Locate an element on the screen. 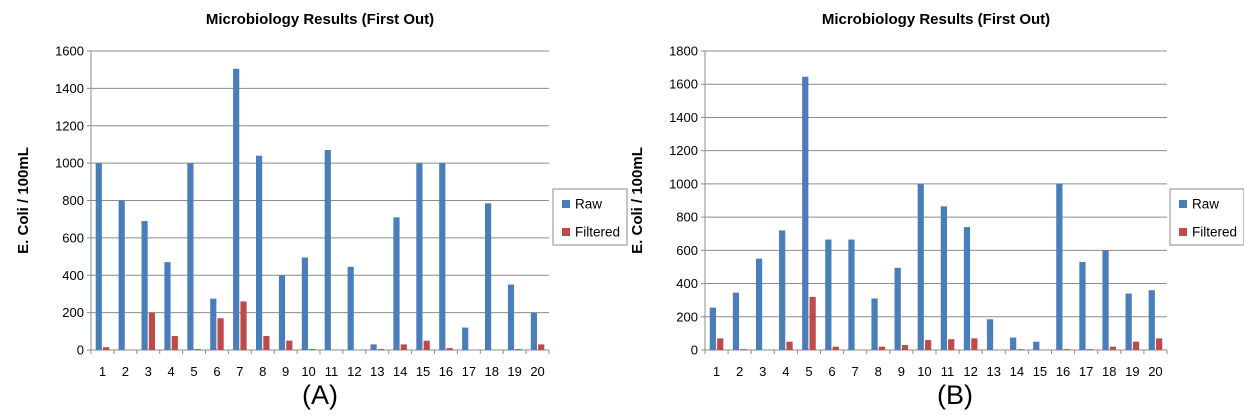 This screenshot has height=415, width=1244. legend-label-raw: Raw is located at coordinates (588, 204).